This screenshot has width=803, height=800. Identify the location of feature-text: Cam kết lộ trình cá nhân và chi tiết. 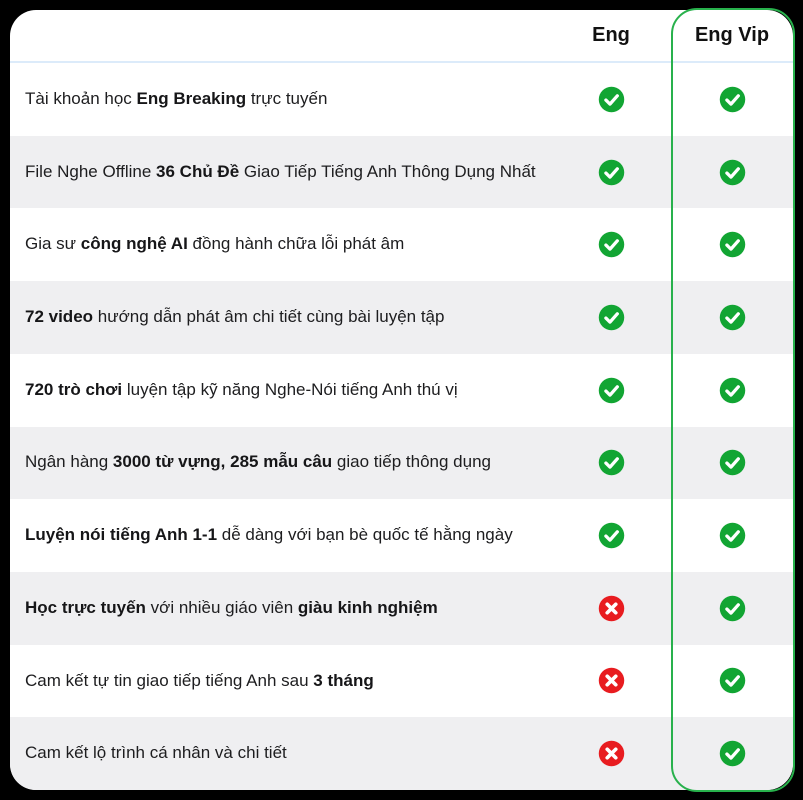
(156, 753).